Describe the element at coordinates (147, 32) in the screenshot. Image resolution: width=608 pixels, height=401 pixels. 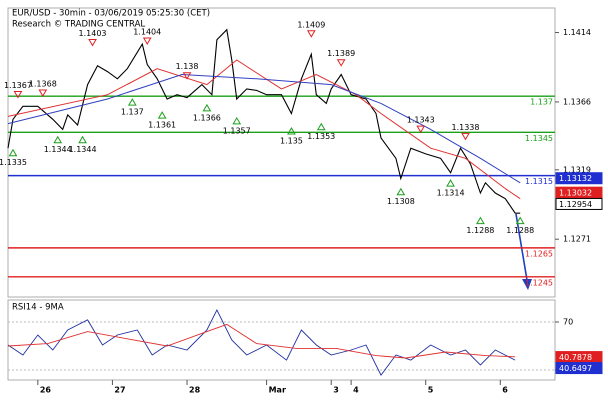
I see `peak-label: 1.1404` at that location.